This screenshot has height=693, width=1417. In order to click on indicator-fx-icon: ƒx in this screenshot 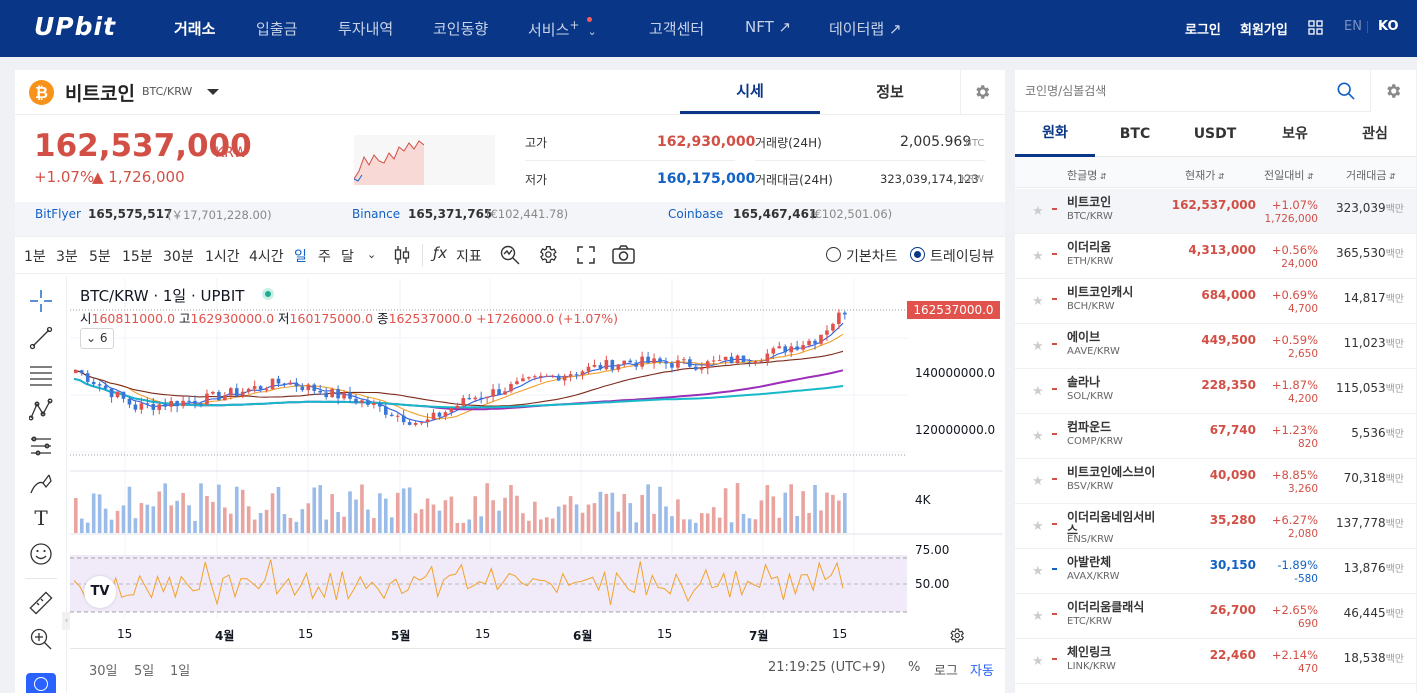, I will do `click(440, 253)`.